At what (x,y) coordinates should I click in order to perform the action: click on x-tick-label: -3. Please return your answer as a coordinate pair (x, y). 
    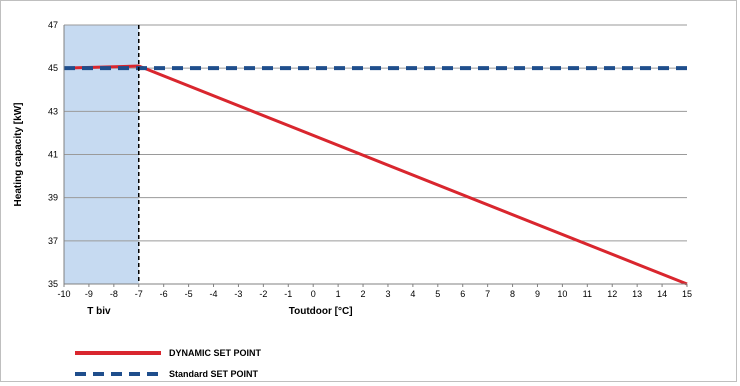
    Looking at the image, I should click on (238, 294).